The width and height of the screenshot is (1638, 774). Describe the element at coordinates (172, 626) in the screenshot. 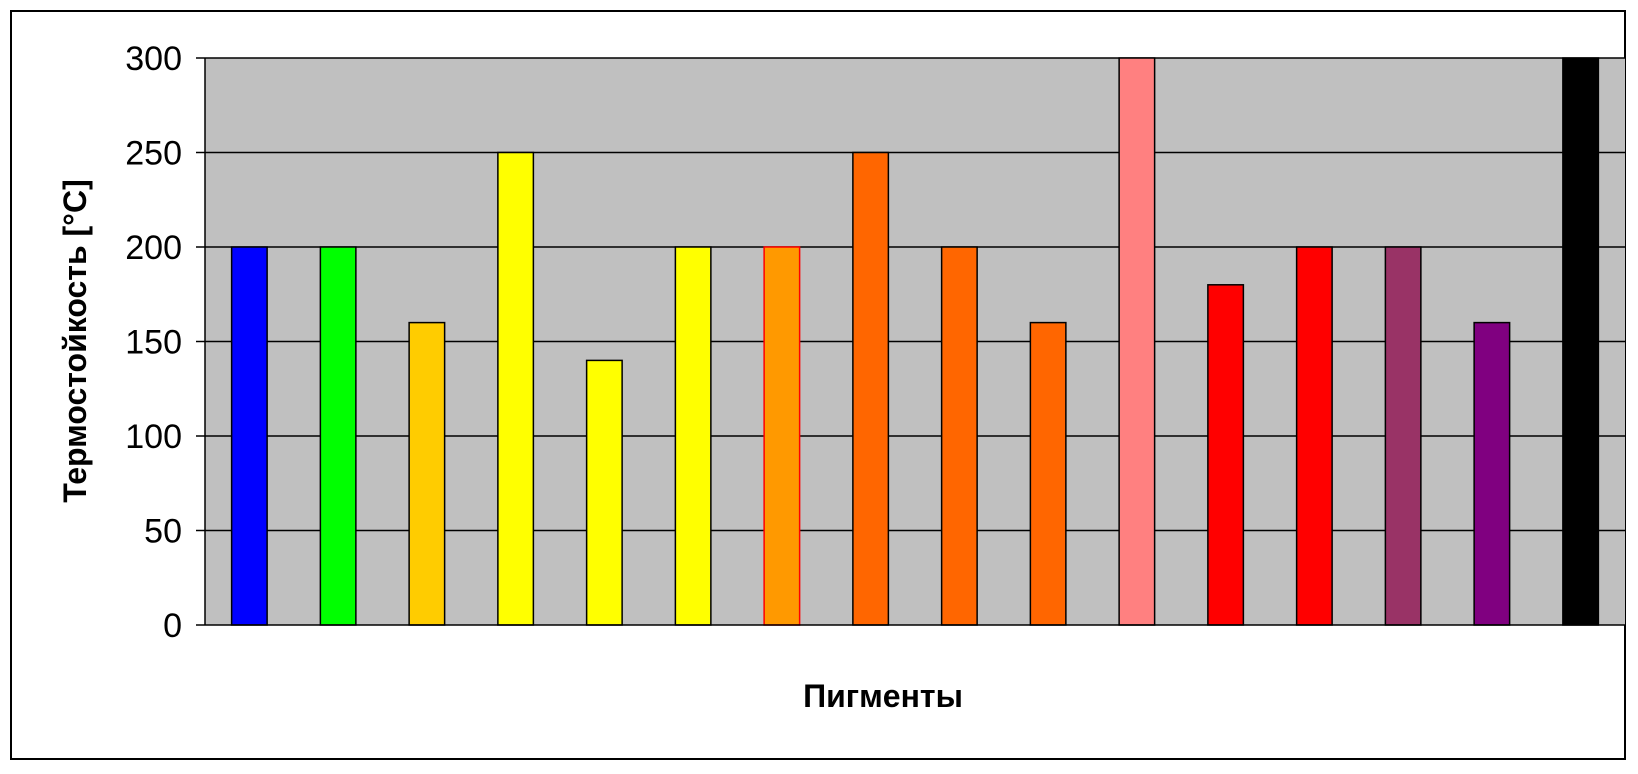

I see `y-tick-label: 0` at that location.